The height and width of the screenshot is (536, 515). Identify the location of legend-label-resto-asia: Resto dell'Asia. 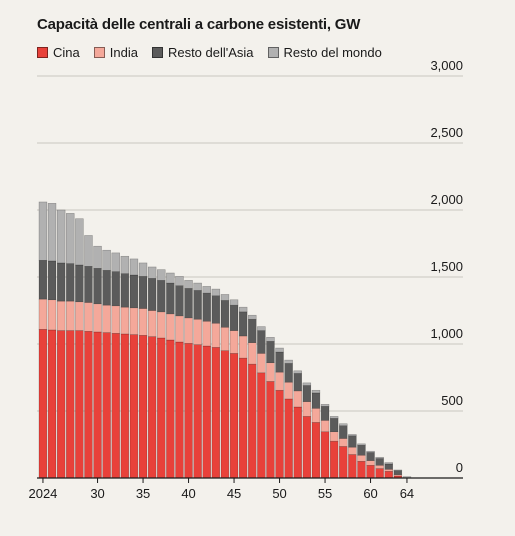
(210, 52).